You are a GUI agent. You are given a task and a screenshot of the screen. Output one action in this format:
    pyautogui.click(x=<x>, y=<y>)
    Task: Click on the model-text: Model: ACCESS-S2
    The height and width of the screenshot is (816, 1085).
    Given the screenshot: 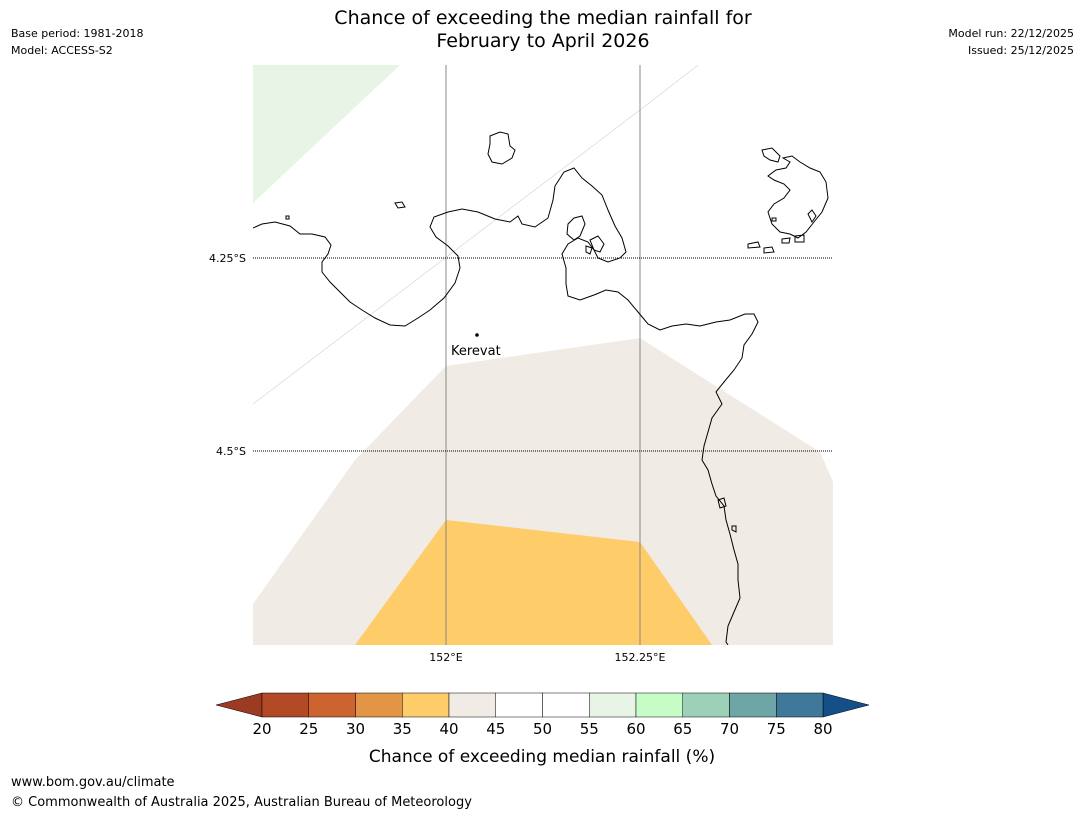 What is the action you would take?
    pyautogui.click(x=62, y=50)
    